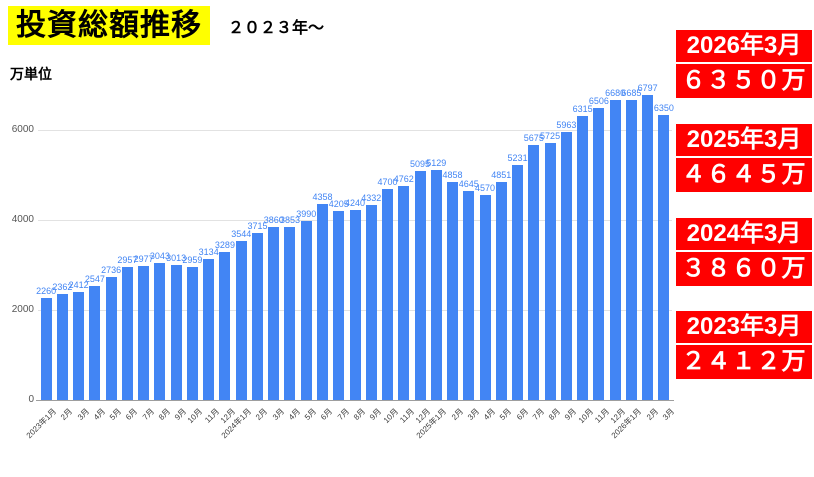 The image size is (814, 477). I want to click on bar-value-label: 3043, so click(159, 256).